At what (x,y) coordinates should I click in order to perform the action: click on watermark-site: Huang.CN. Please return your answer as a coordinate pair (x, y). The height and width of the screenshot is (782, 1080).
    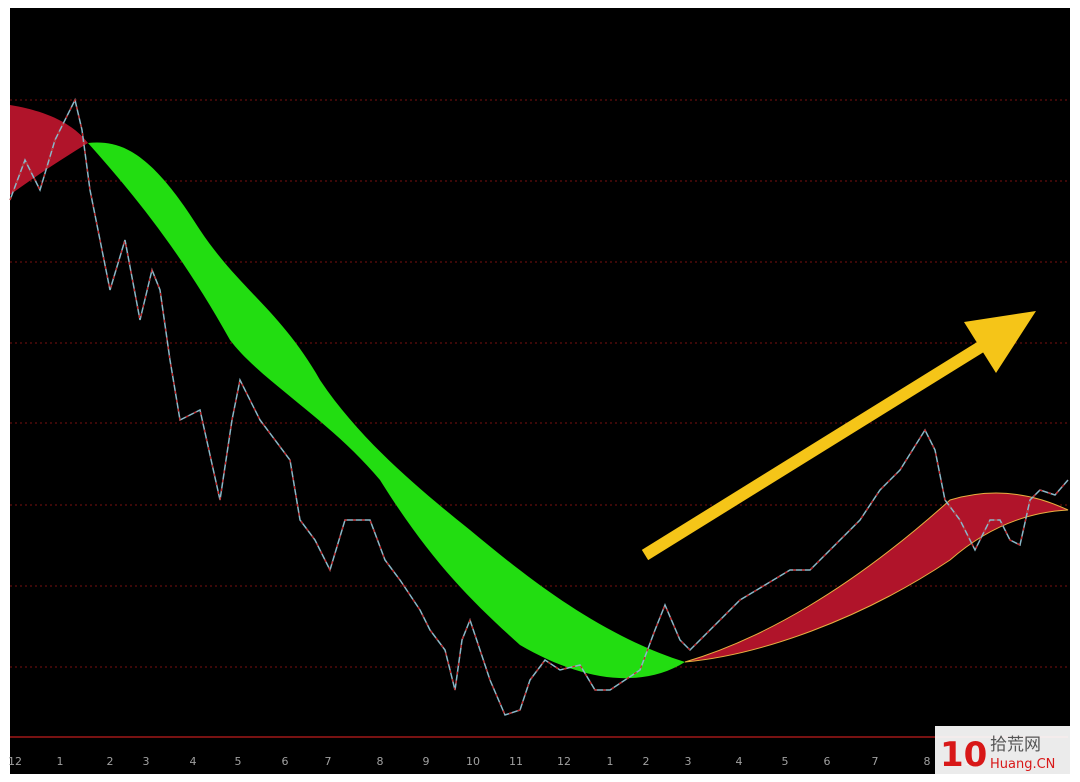
    Looking at the image, I should click on (1022, 764).